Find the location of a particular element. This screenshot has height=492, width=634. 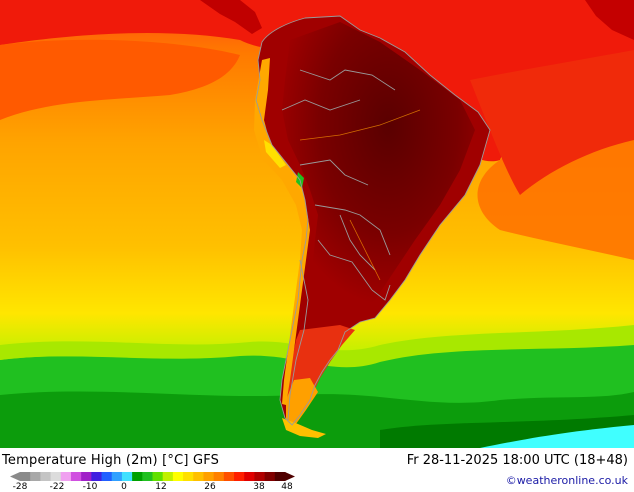

scale-right-arrow is located at coordinates (290, 476).